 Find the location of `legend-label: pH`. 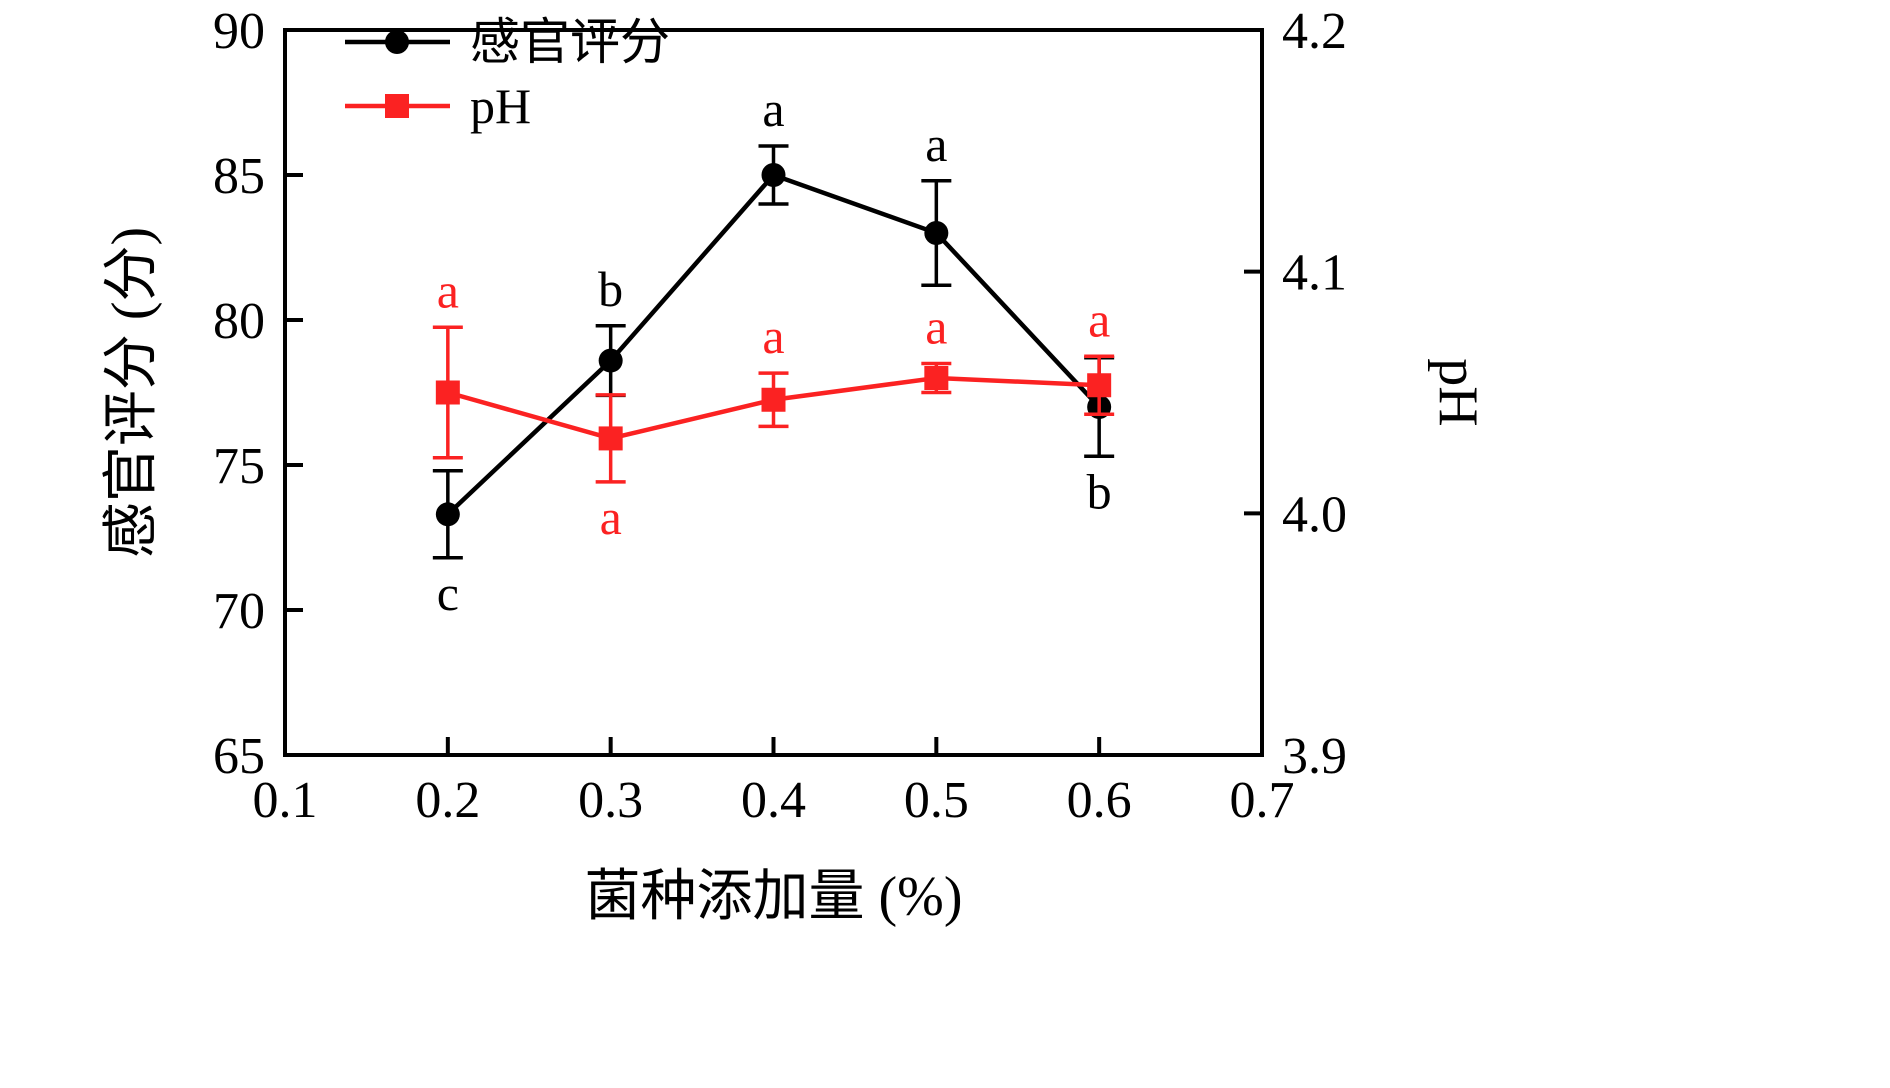

legend-label: pH is located at coordinates (500, 106).